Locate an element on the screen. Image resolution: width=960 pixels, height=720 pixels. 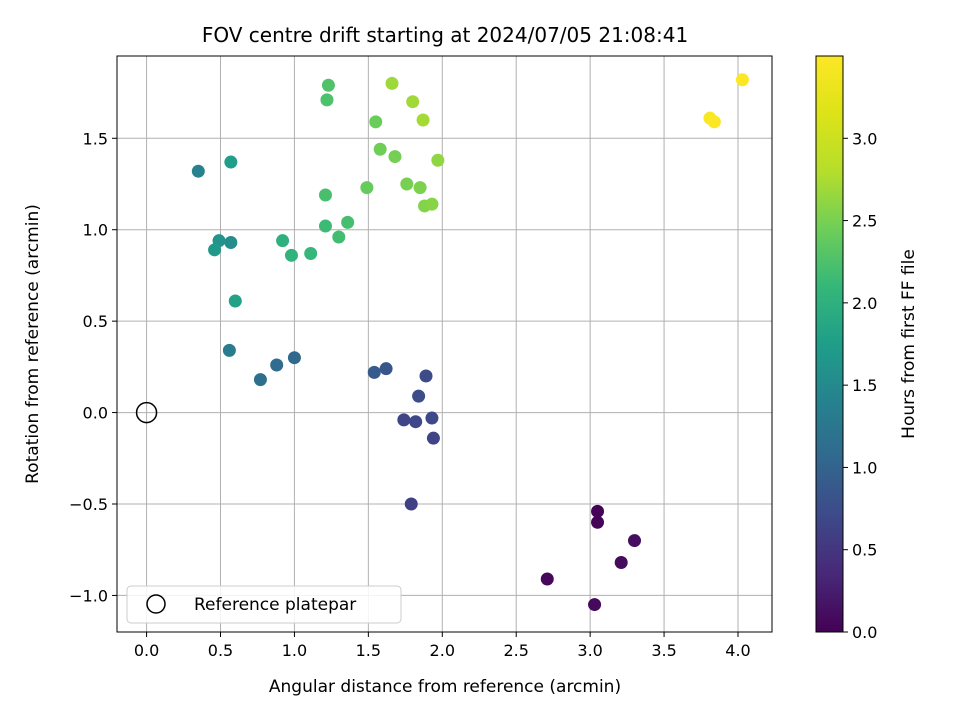
colorbar-tick-label: 2.5 is located at coordinates (864, 221).